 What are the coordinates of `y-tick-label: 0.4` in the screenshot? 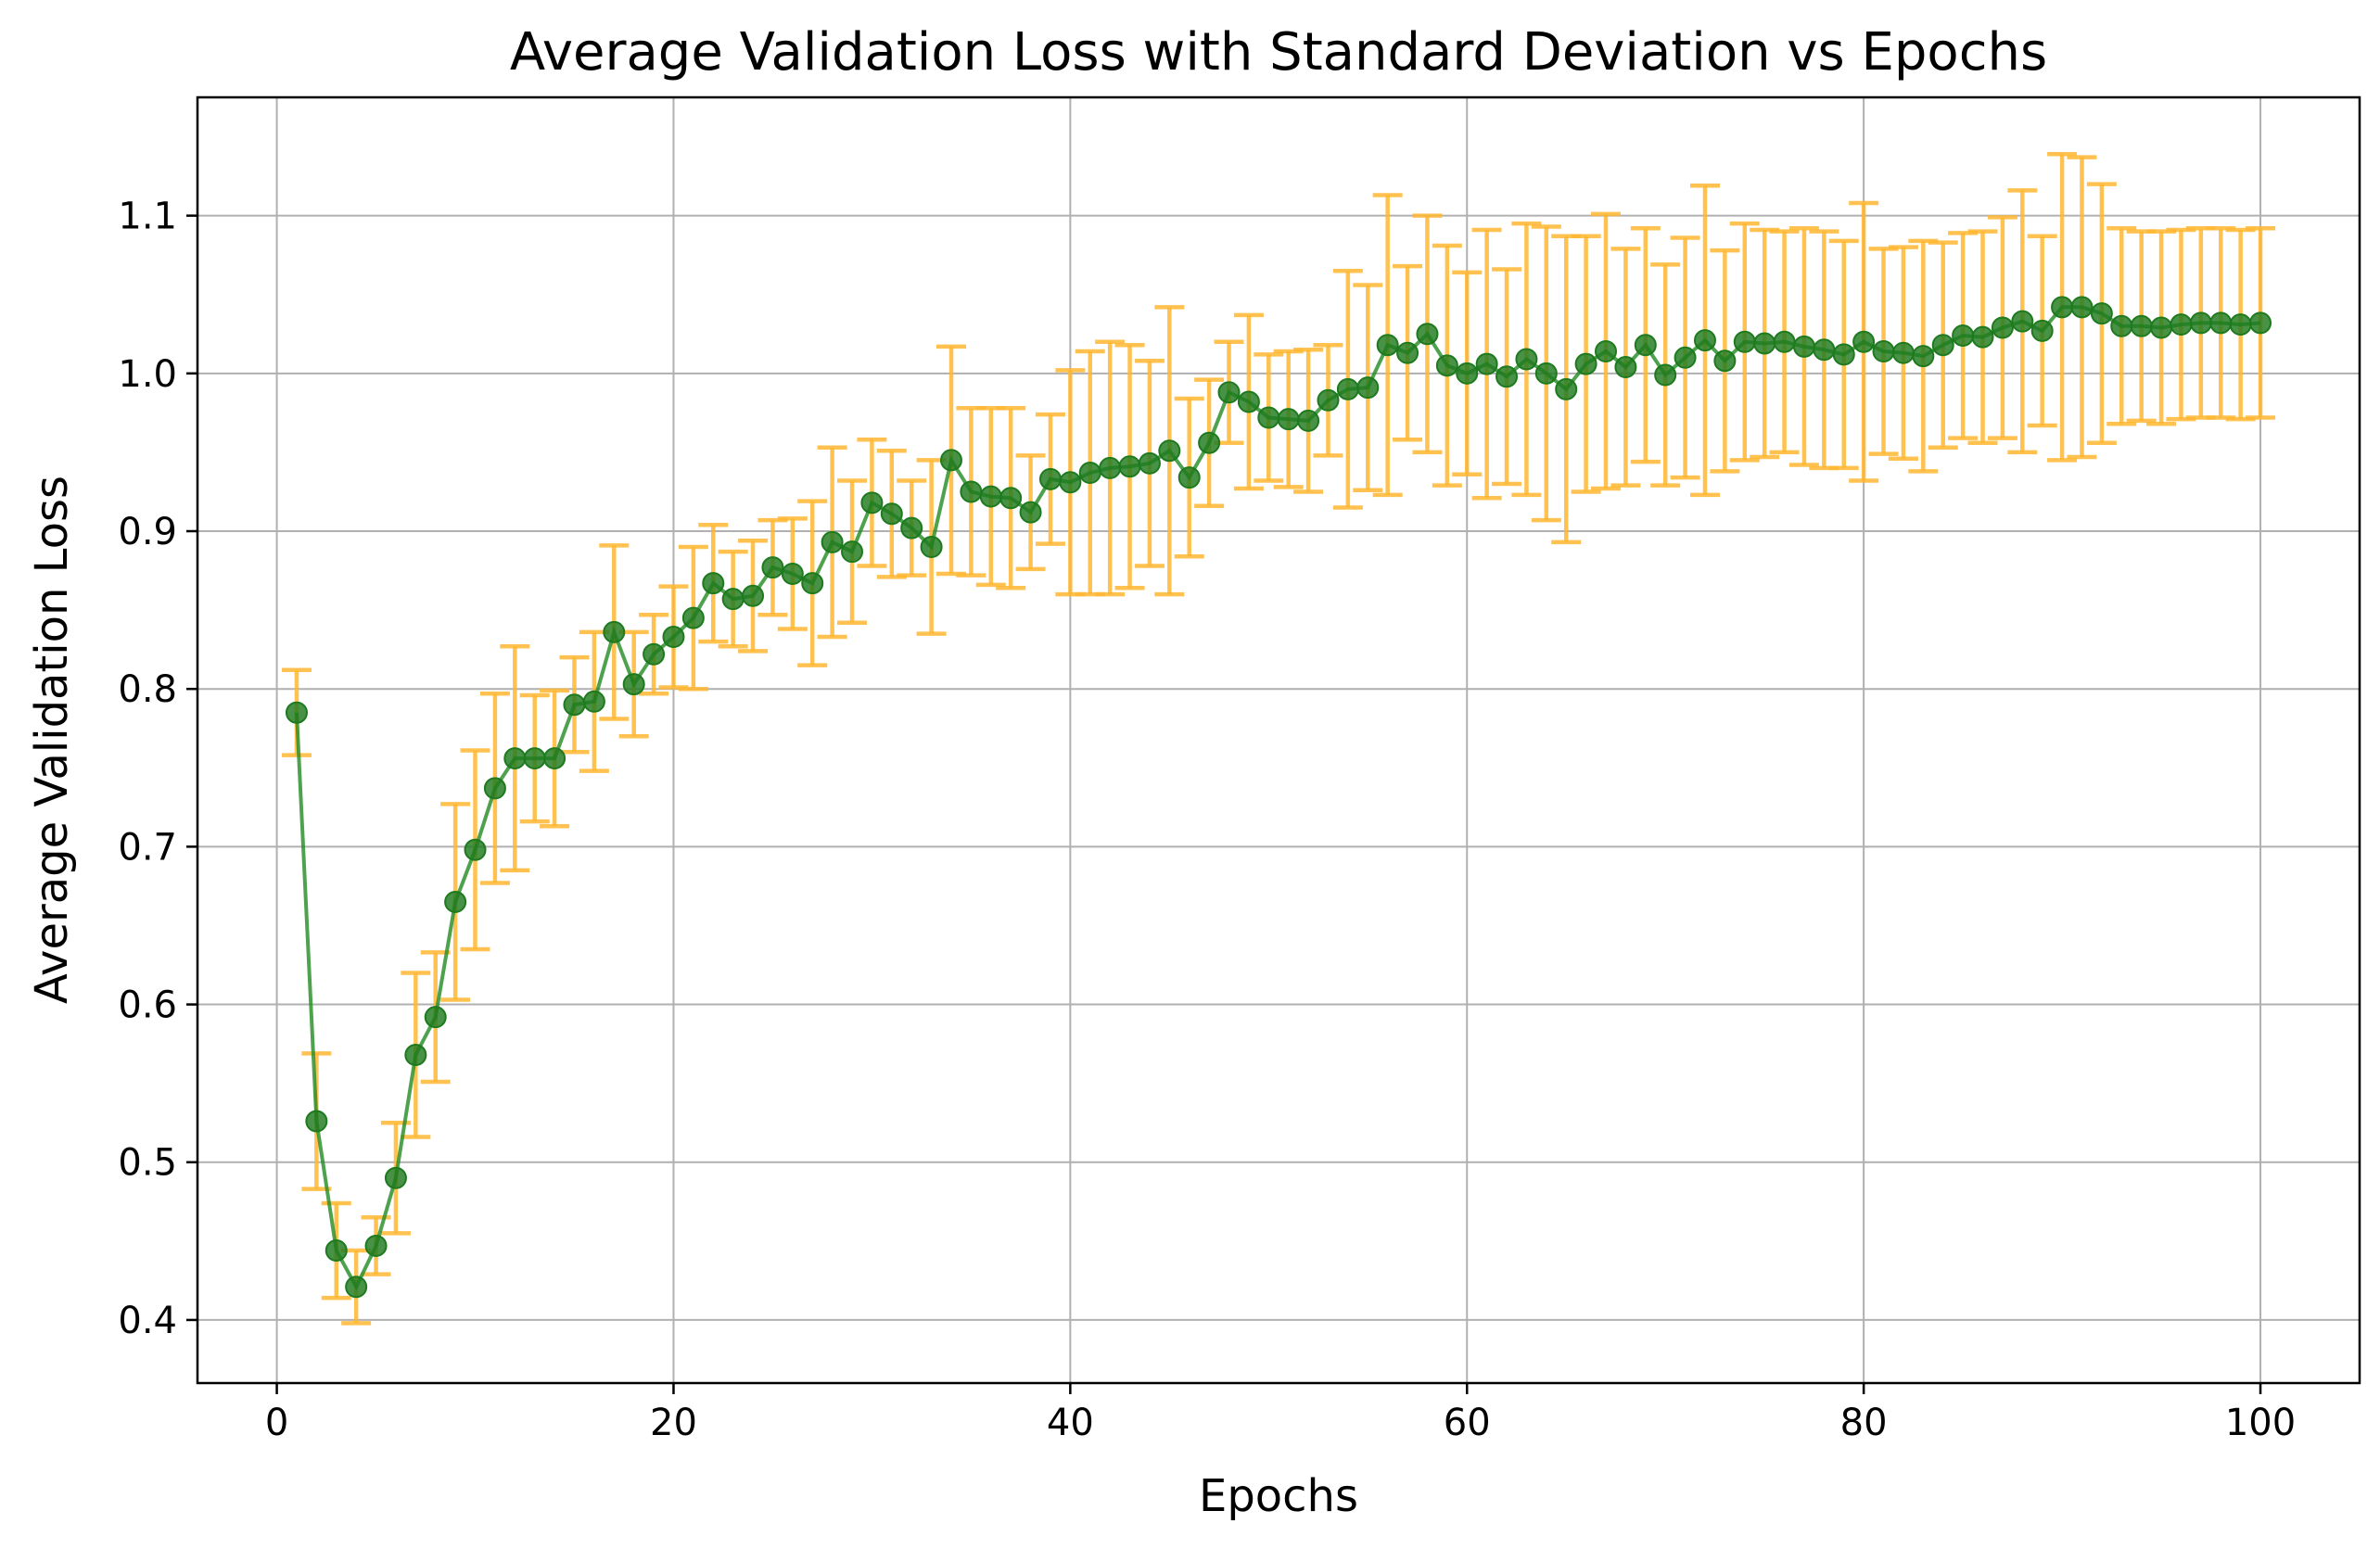 It's located at (147, 1321).